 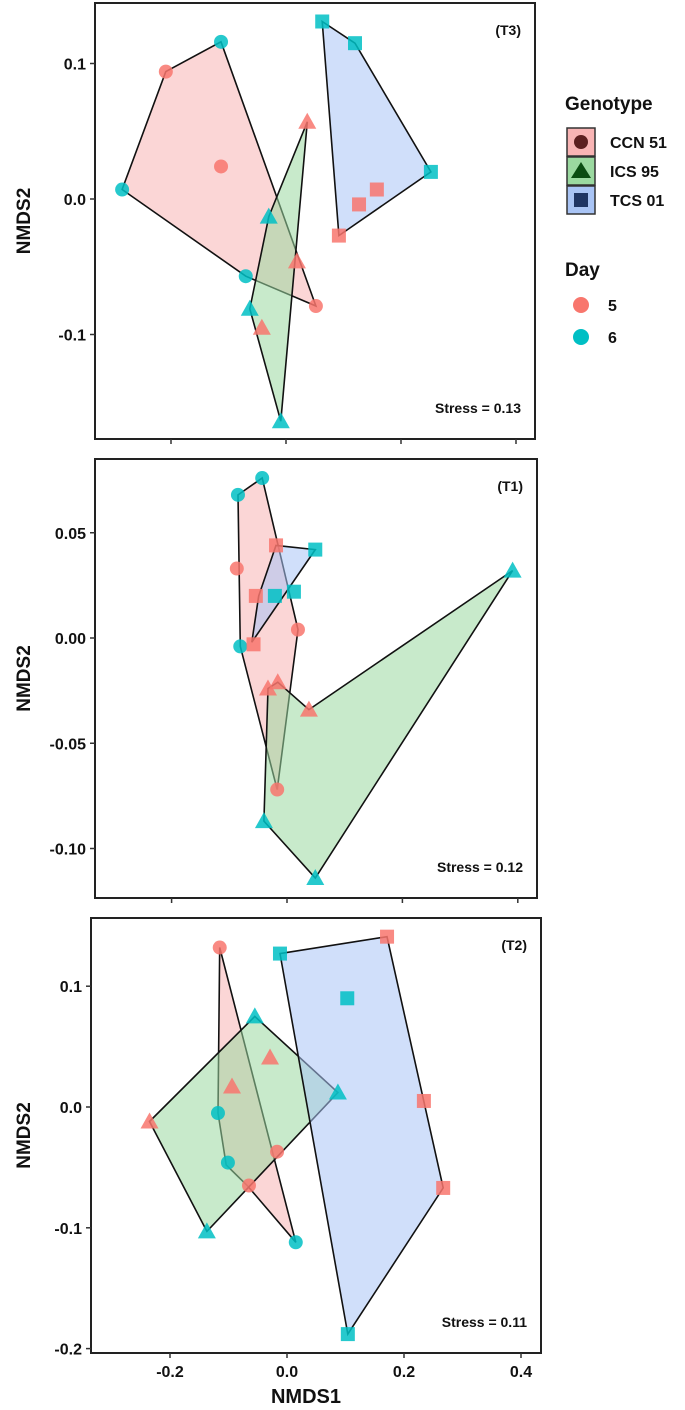 What do you see at coordinates (595, 306) in the screenshot?
I see `legend-item-day-5: 5` at bounding box center [595, 306].